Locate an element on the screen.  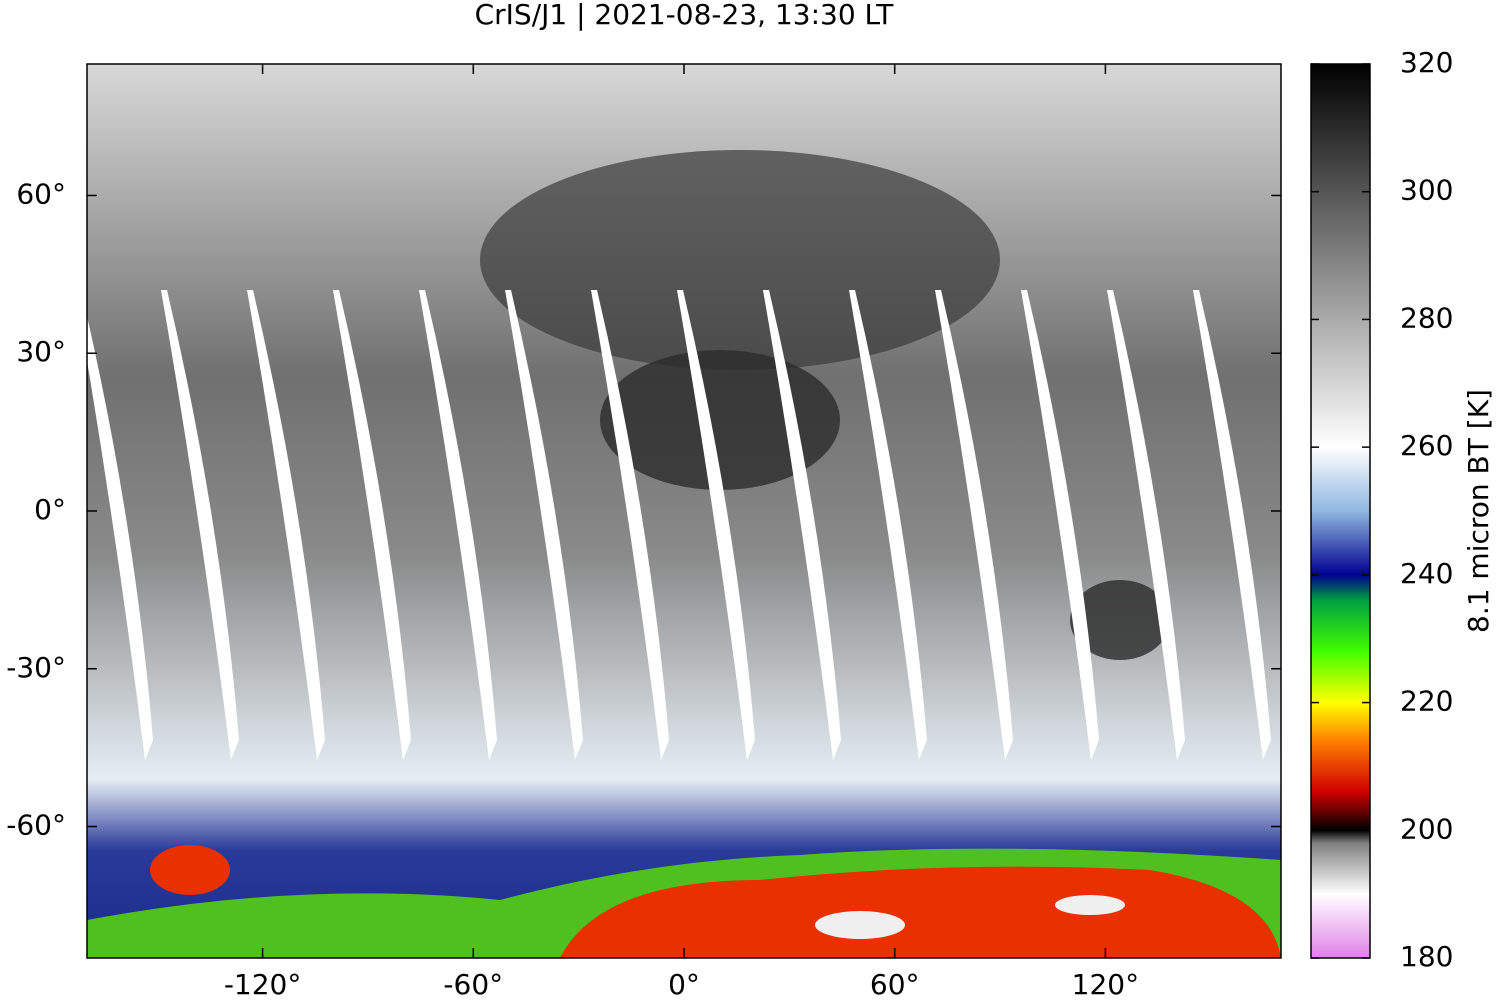
colorbar-tick-label: 260 is located at coordinates (1426, 445).